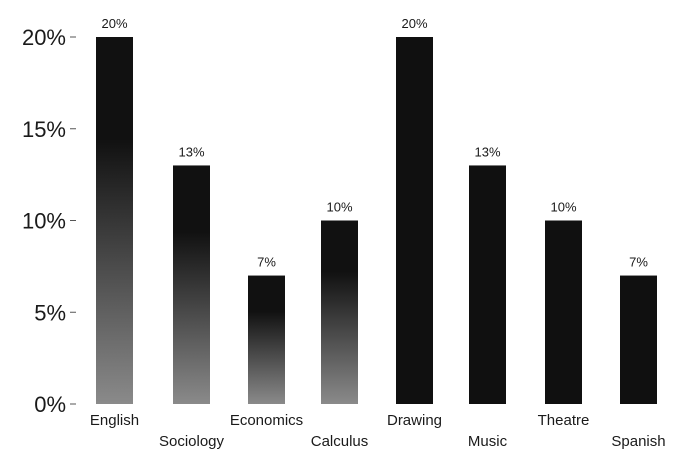 The height and width of the screenshot is (454, 675). What do you see at coordinates (340, 441) in the screenshot?
I see `x-tick-label-calculus: Calculus` at bounding box center [340, 441].